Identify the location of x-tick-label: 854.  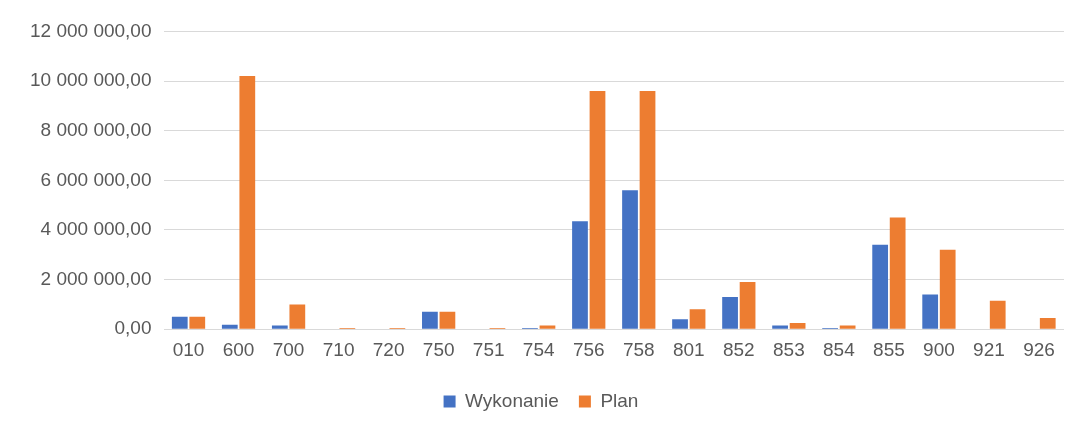
(839, 349).